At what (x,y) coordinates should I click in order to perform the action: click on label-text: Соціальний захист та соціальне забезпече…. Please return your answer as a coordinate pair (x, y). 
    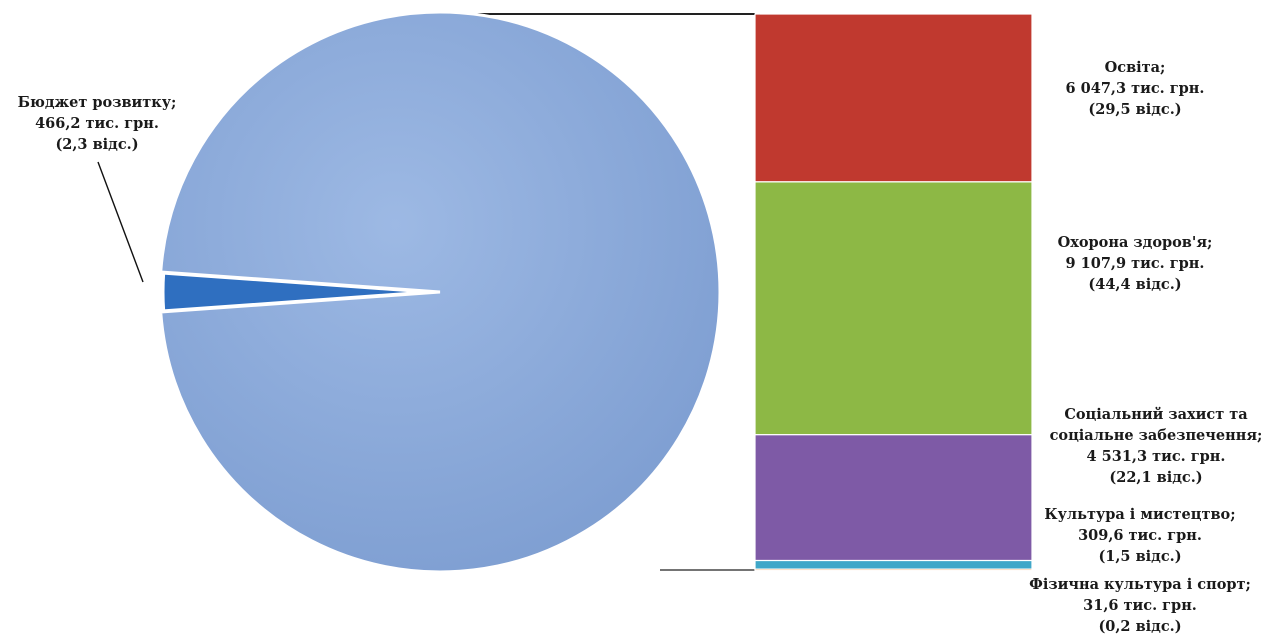
    Looking at the image, I should click on (1156, 425).